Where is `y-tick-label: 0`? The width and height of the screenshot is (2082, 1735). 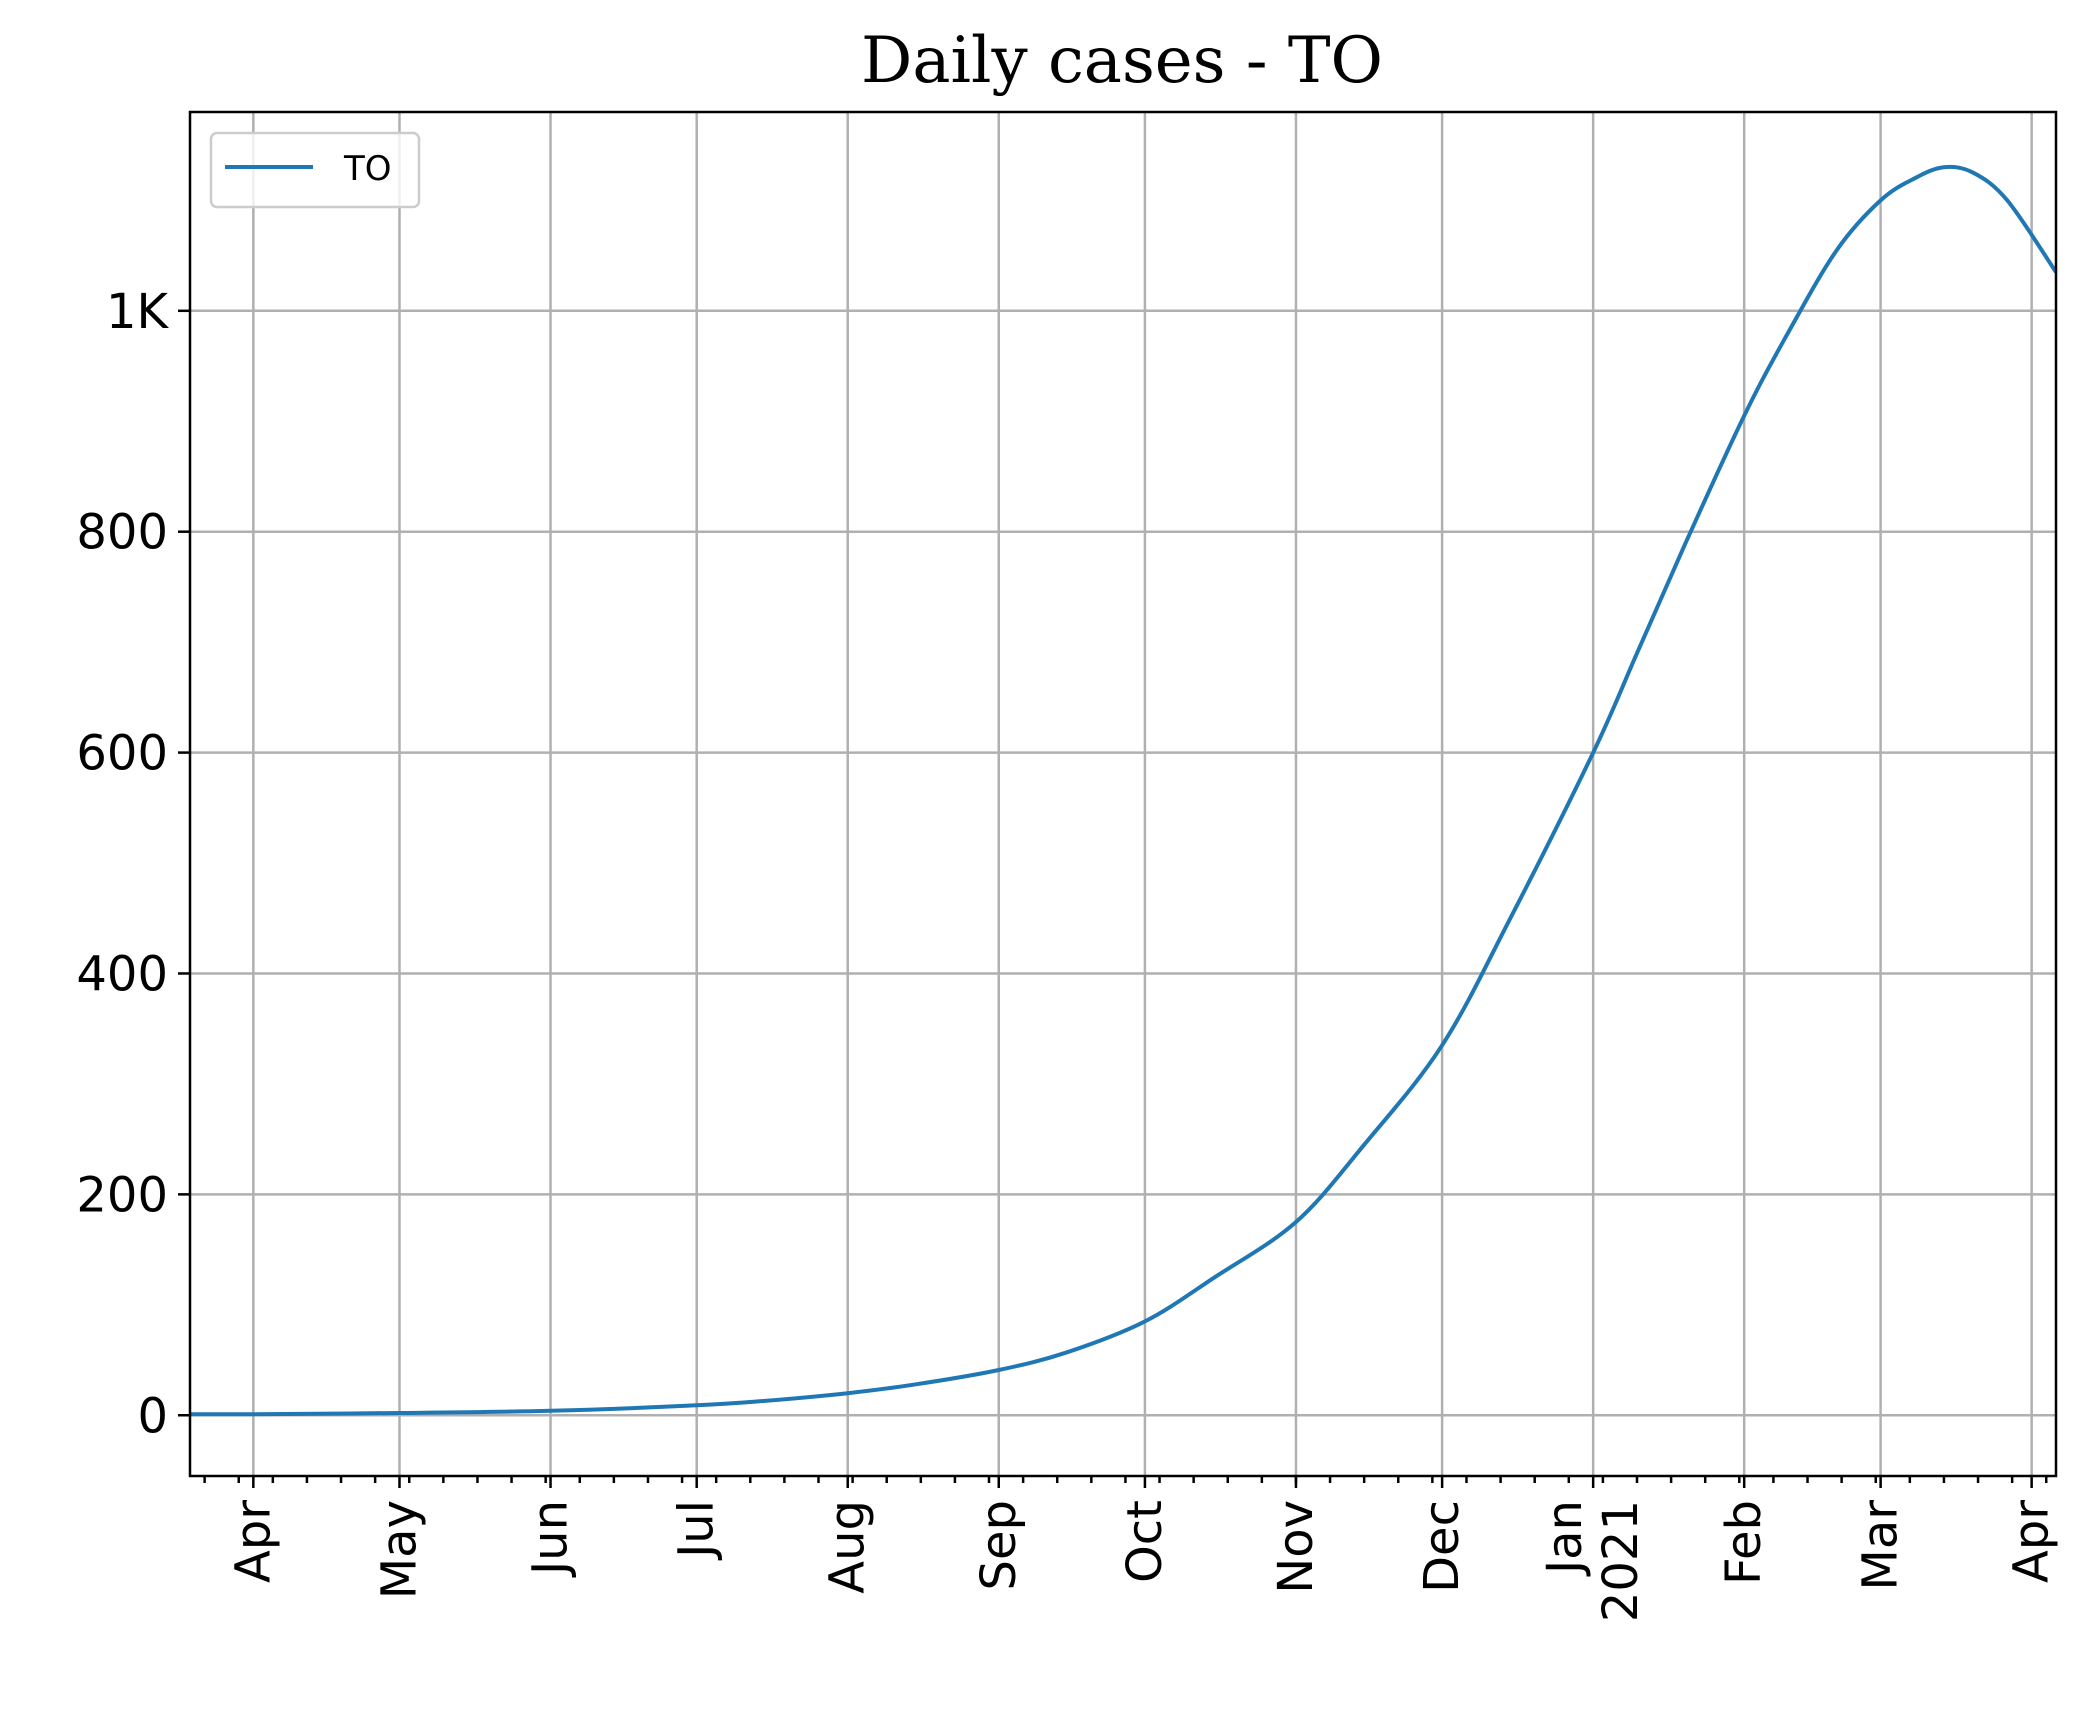 y-tick-label: 0 is located at coordinates (152, 1416).